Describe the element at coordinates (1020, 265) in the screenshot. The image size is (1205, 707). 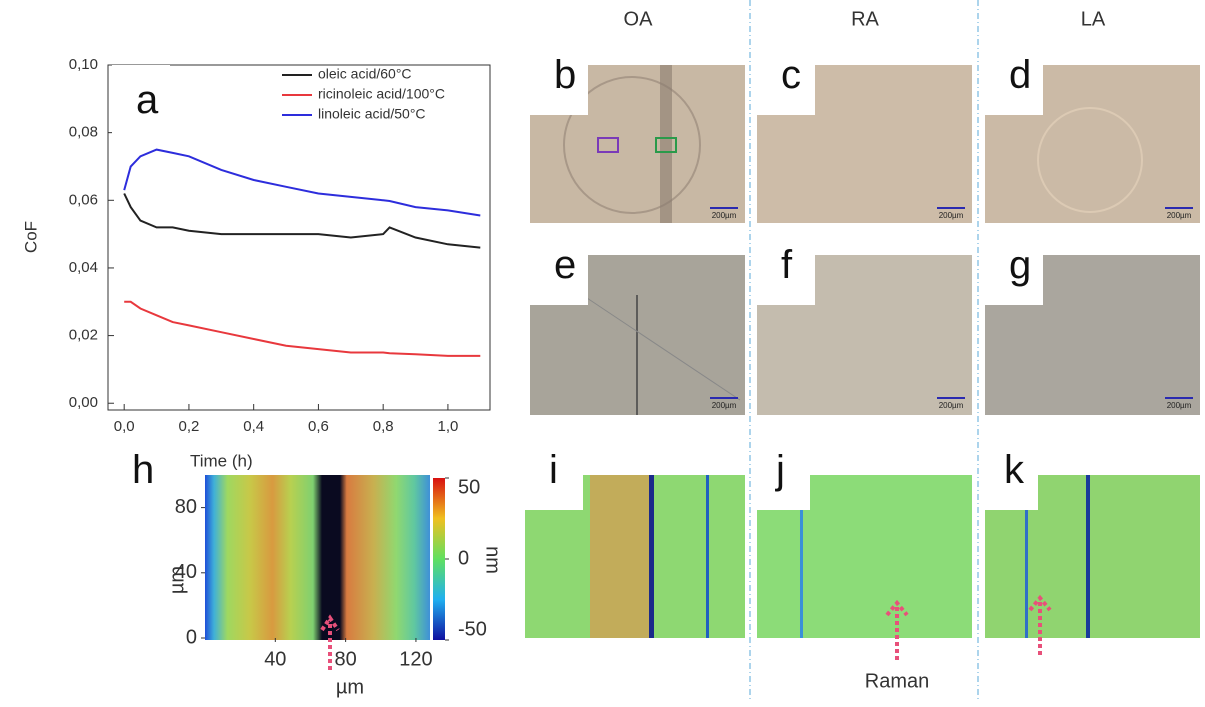
I see `panel-label: g` at that location.